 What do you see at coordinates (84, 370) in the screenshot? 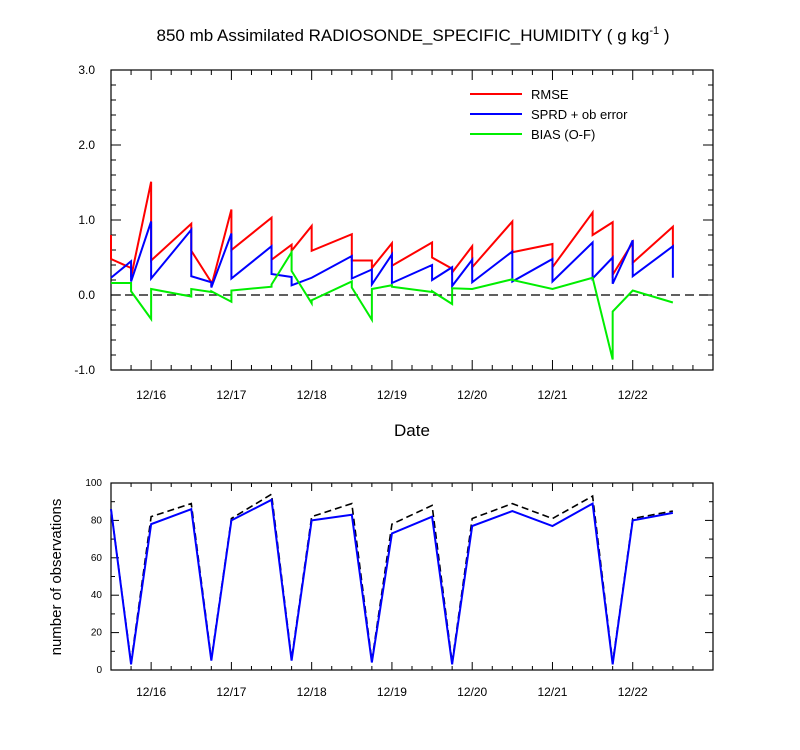
I see `y-tick-label: -1.0` at bounding box center [84, 370].